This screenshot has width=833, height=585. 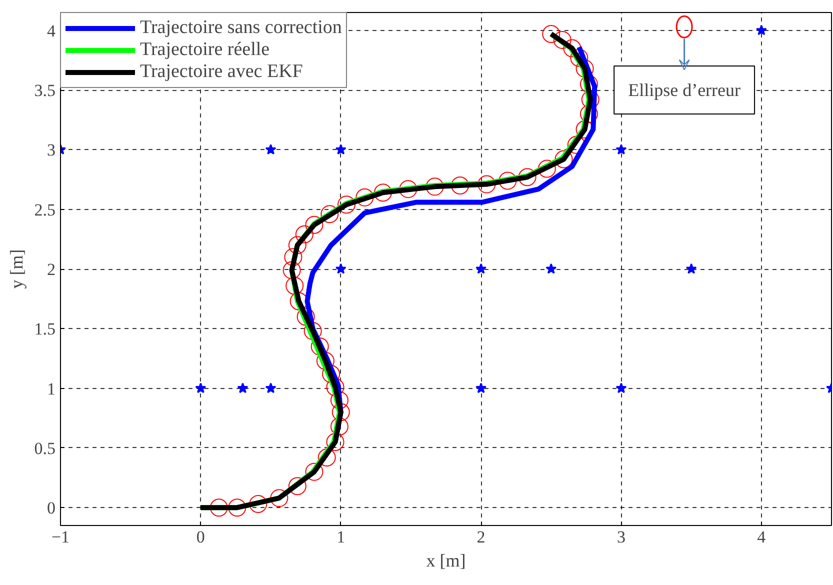 I want to click on x-tick-label: 1, so click(x=341, y=537).